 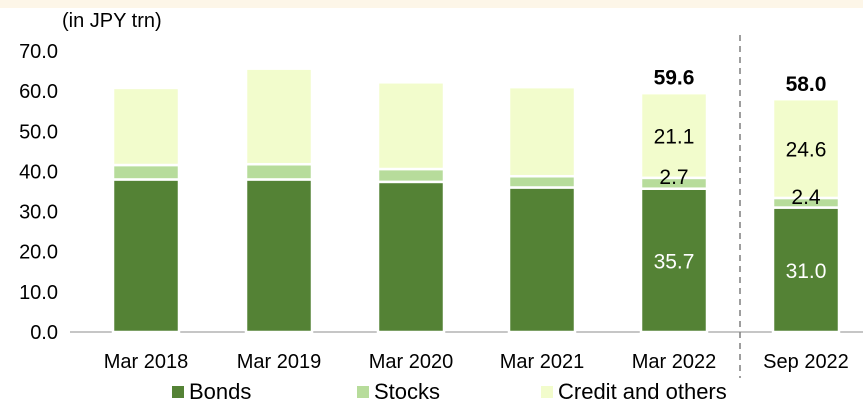 What do you see at coordinates (806, 197) in the screenshot?
I see `segment-value-label: 2.4` at bounding box center [806, 197].